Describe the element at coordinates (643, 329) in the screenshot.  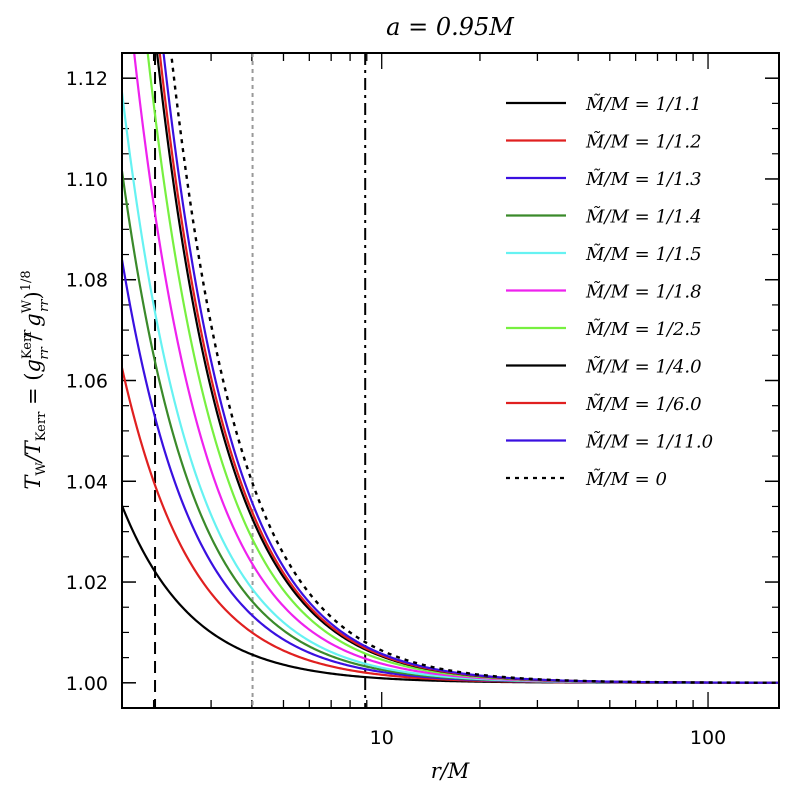
I see `legend-label: M̃/M = 1/2.5` at that location.